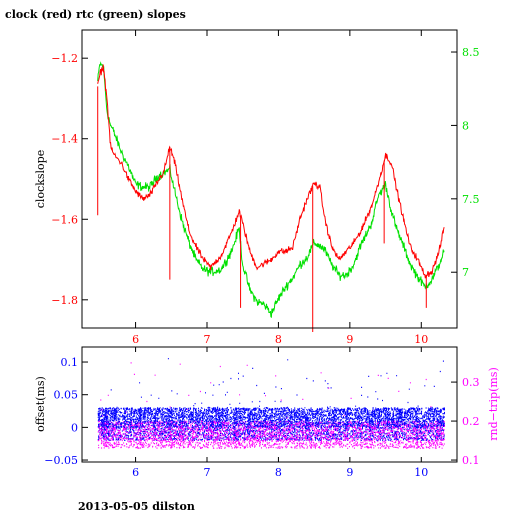 The width and height of the screenshot is (512, 512). Describe the element at coordinates (40, 179) in the screenshot. I see `top-y-axis-label: clockslope` at that location.